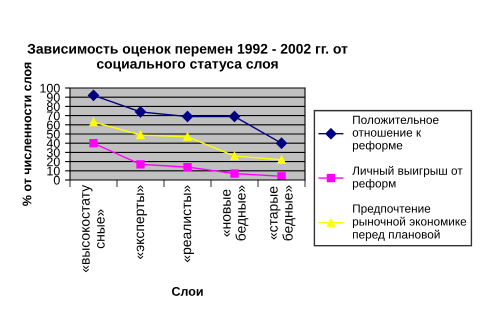 The width and height of the screenshot is (487, 334). What do you see at coordinates (53, 97) in the screenshot?
I see `y-tick-label: 90` at bounding box center [53, 97].